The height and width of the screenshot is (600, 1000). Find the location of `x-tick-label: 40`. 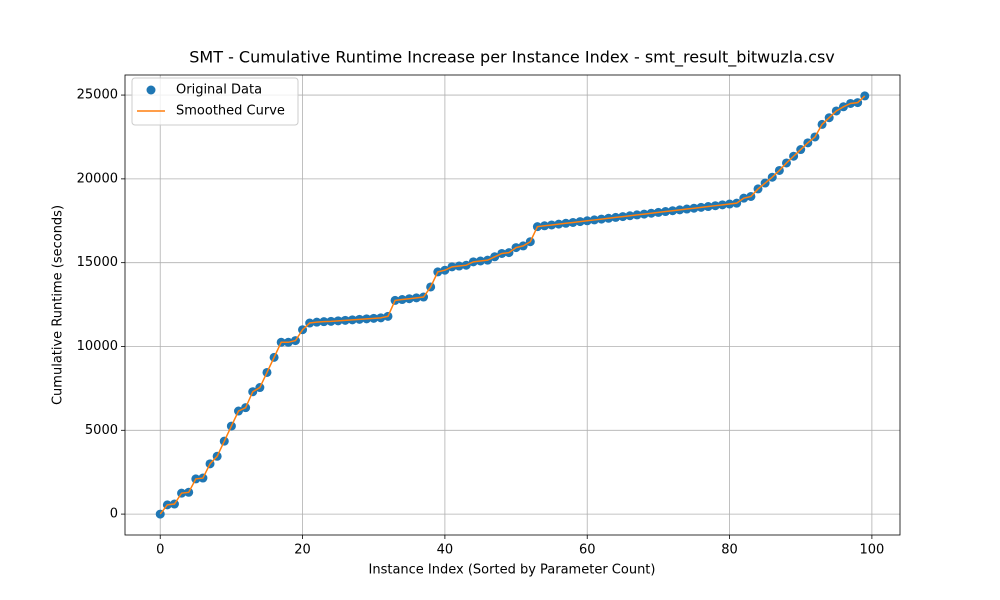

x-tick-label: 40 is located at coordinates (445, 550).